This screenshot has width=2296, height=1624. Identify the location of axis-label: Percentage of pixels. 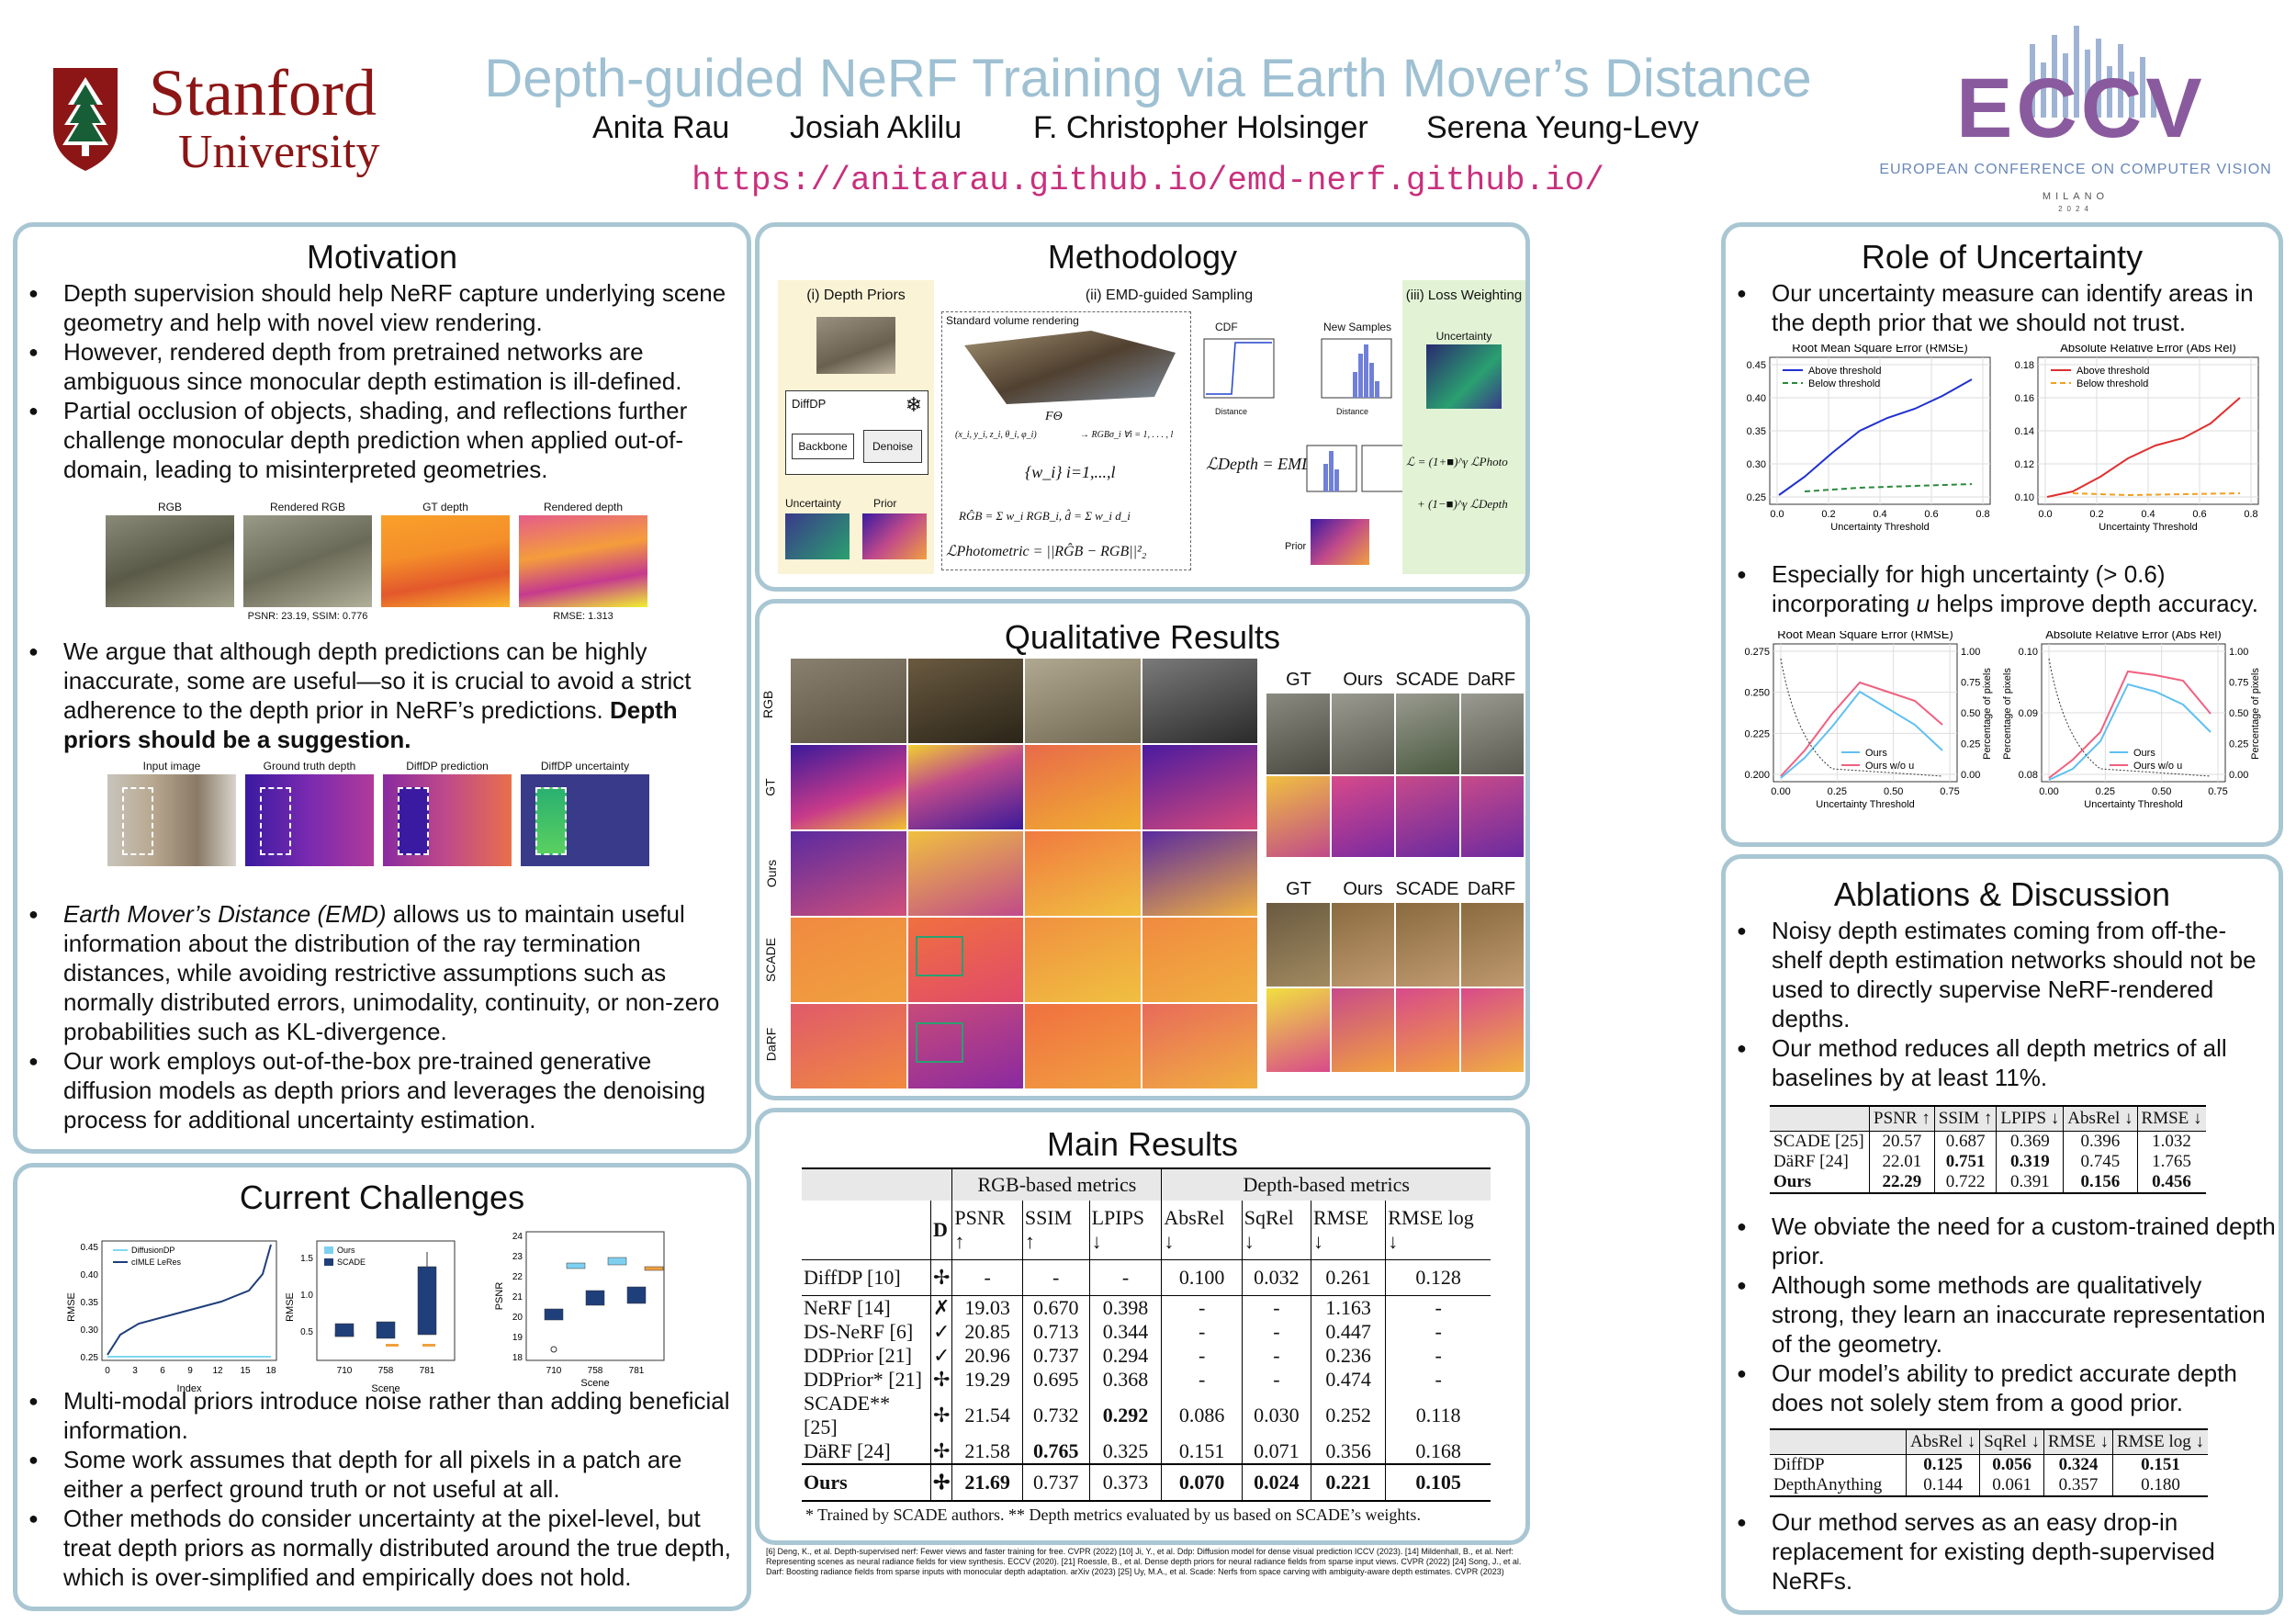
(2008, 714).